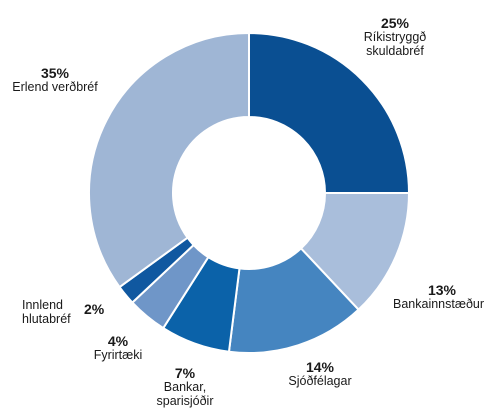  I want to click on slice-percent: 4%, so click(118, 341).